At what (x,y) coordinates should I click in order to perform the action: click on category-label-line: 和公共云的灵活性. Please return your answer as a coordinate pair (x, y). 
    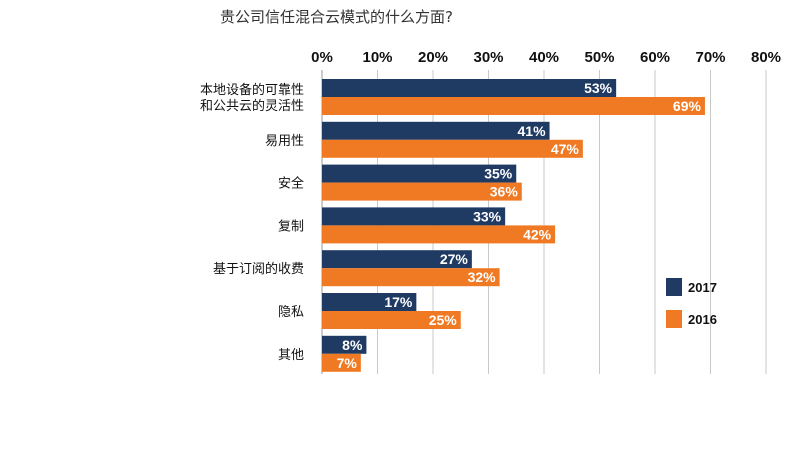
    Looking at the image, I should click on (252, 106).